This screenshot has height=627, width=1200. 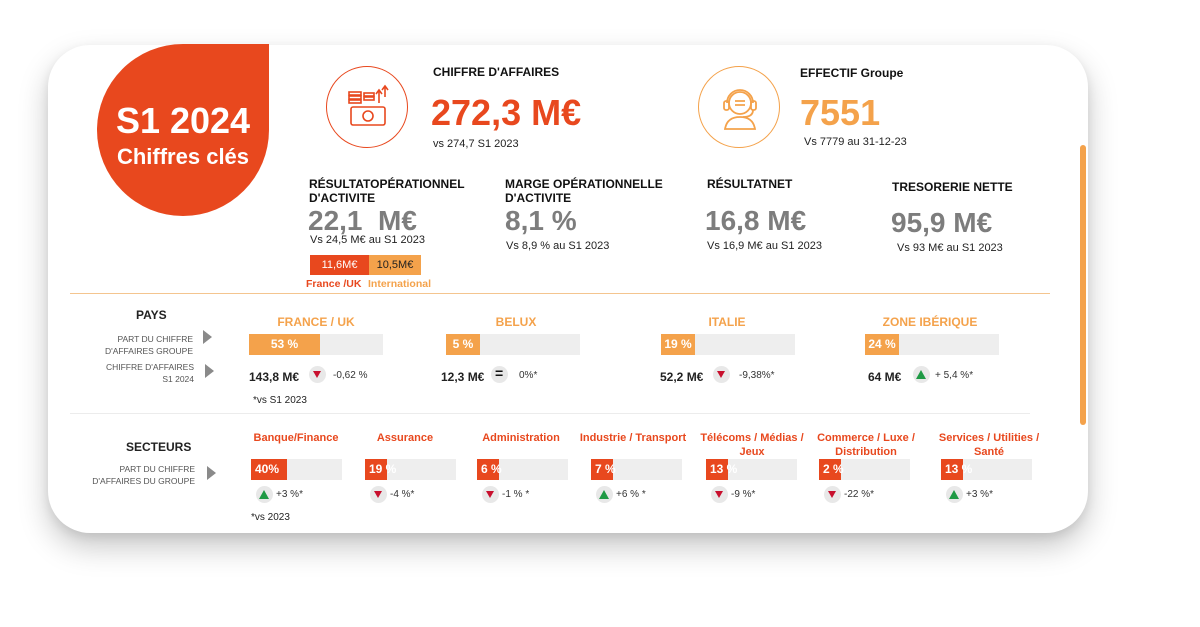 I want to click on operating-margin-value: 8,1 %, so click(x=541, y=220).